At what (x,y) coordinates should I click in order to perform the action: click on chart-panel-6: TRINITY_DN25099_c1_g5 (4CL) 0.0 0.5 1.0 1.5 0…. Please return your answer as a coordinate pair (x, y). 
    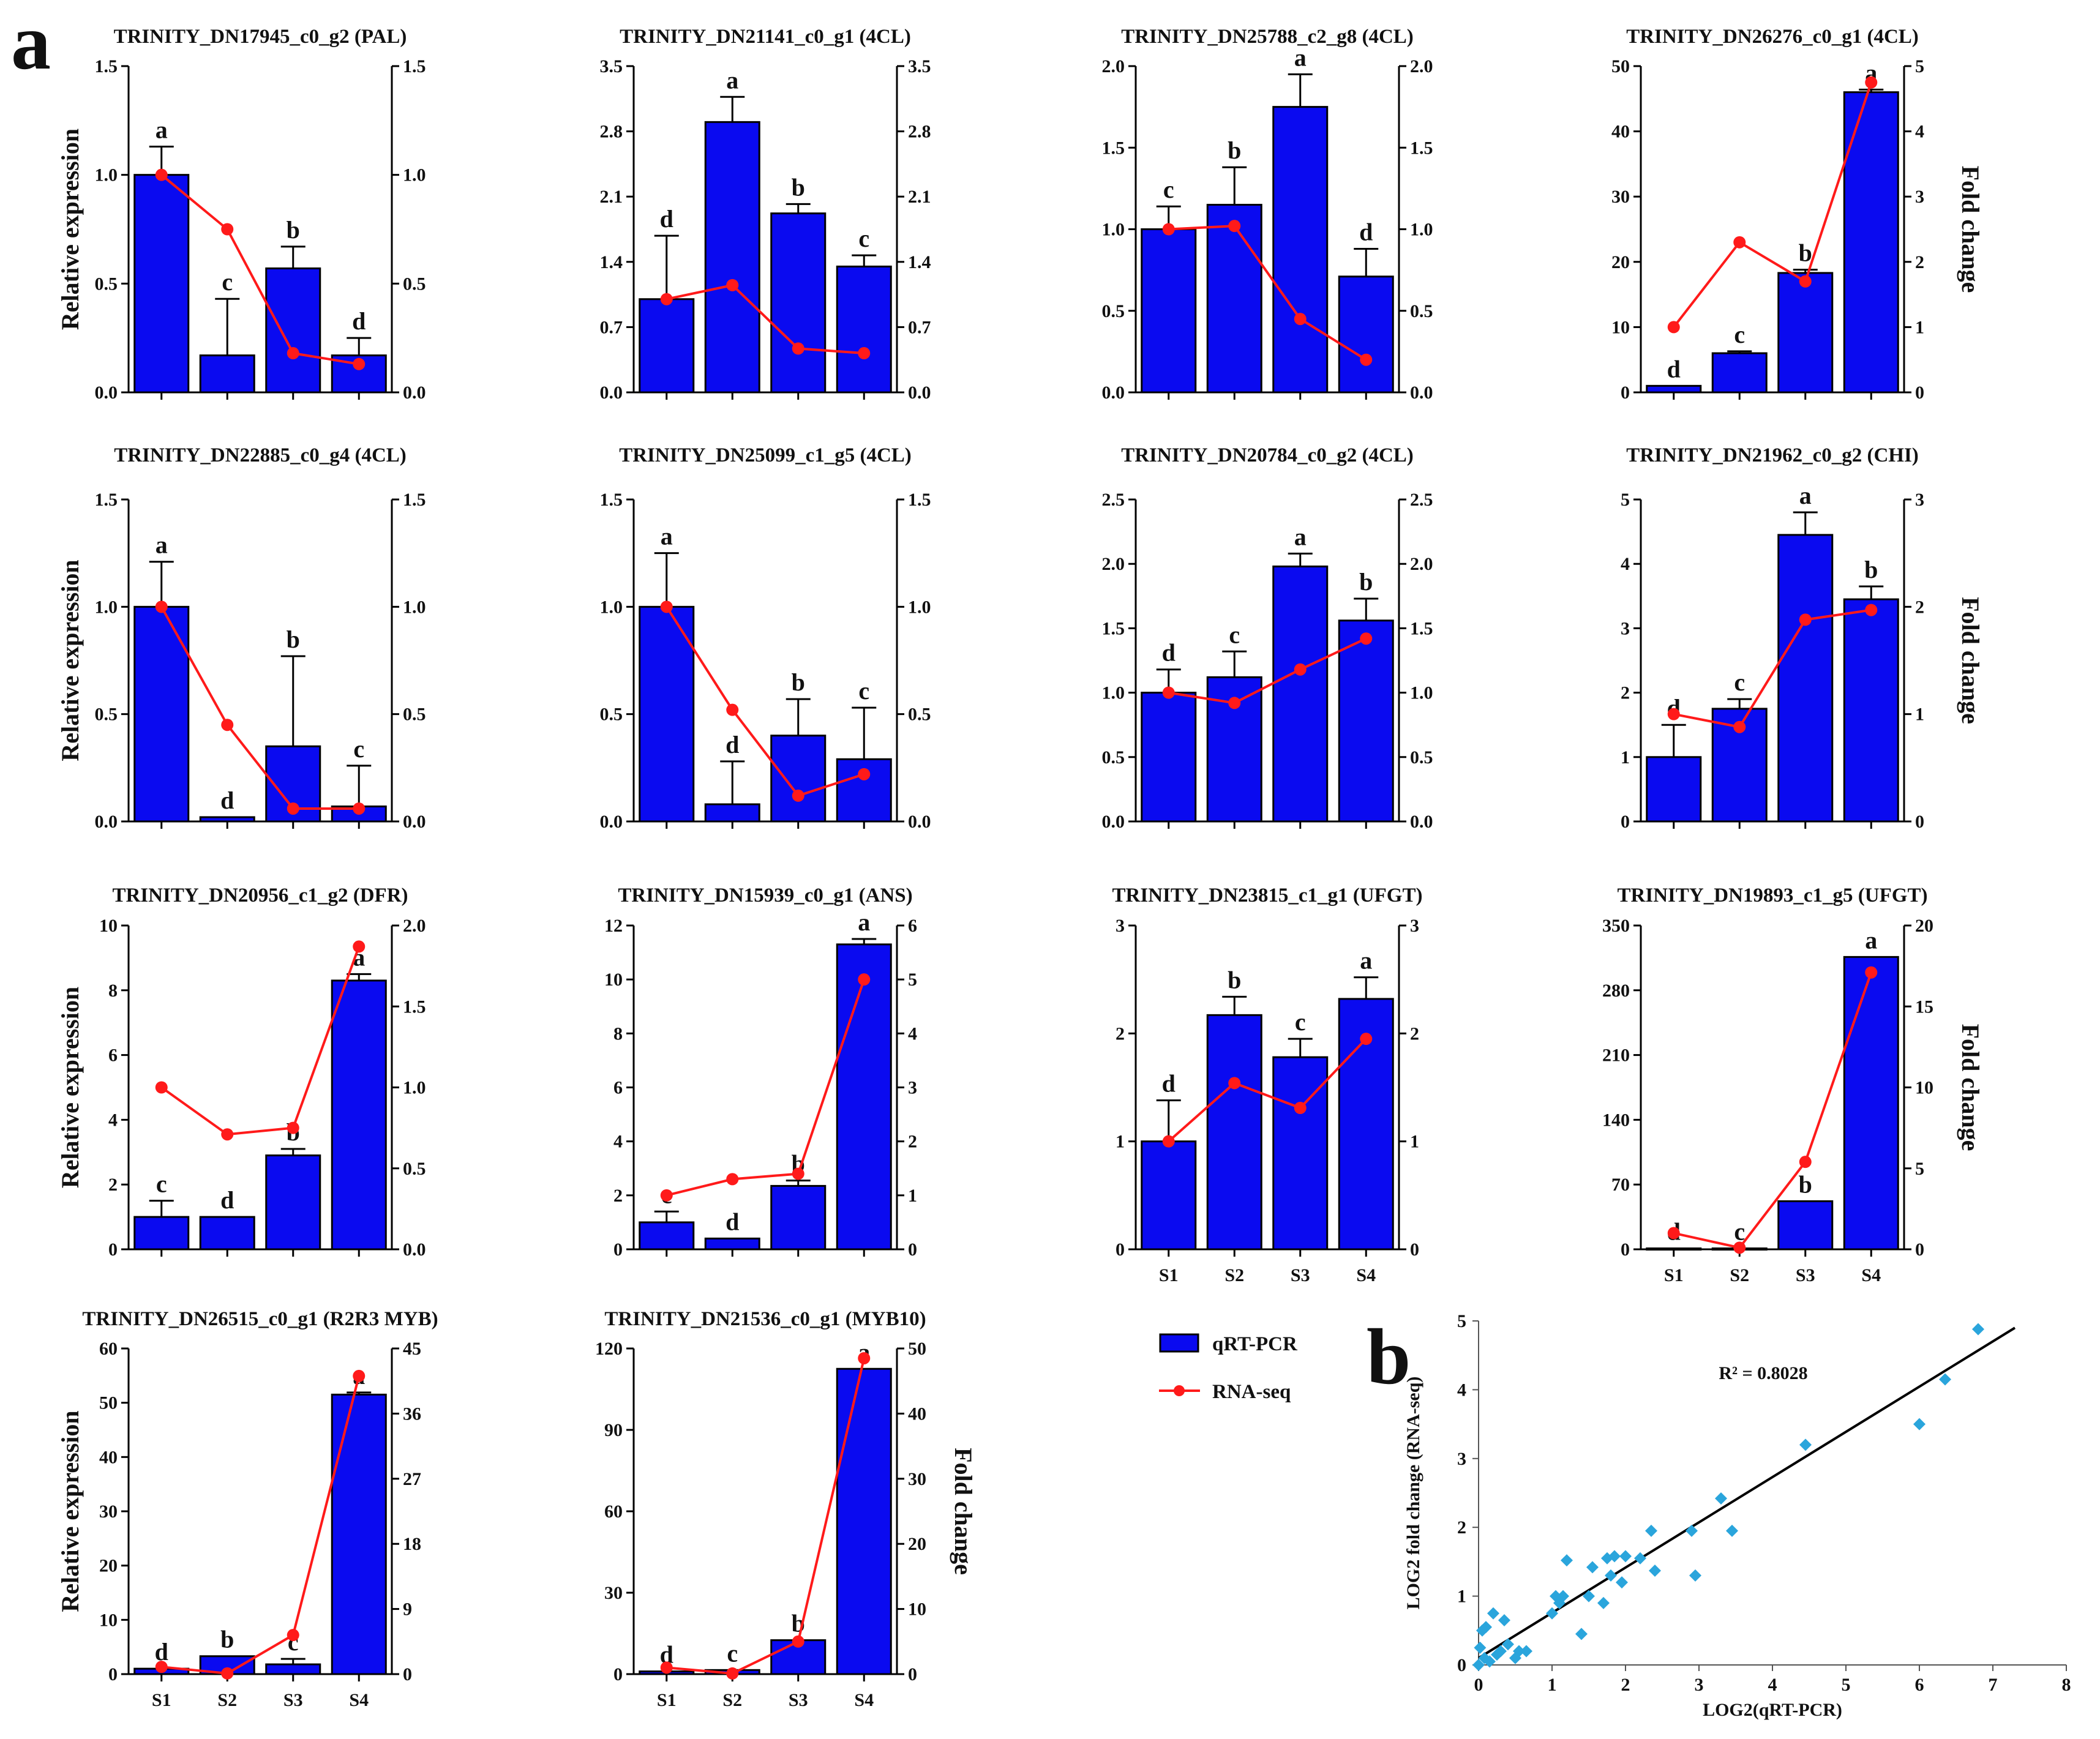
    Looking at the image, I should click on (765, 638).